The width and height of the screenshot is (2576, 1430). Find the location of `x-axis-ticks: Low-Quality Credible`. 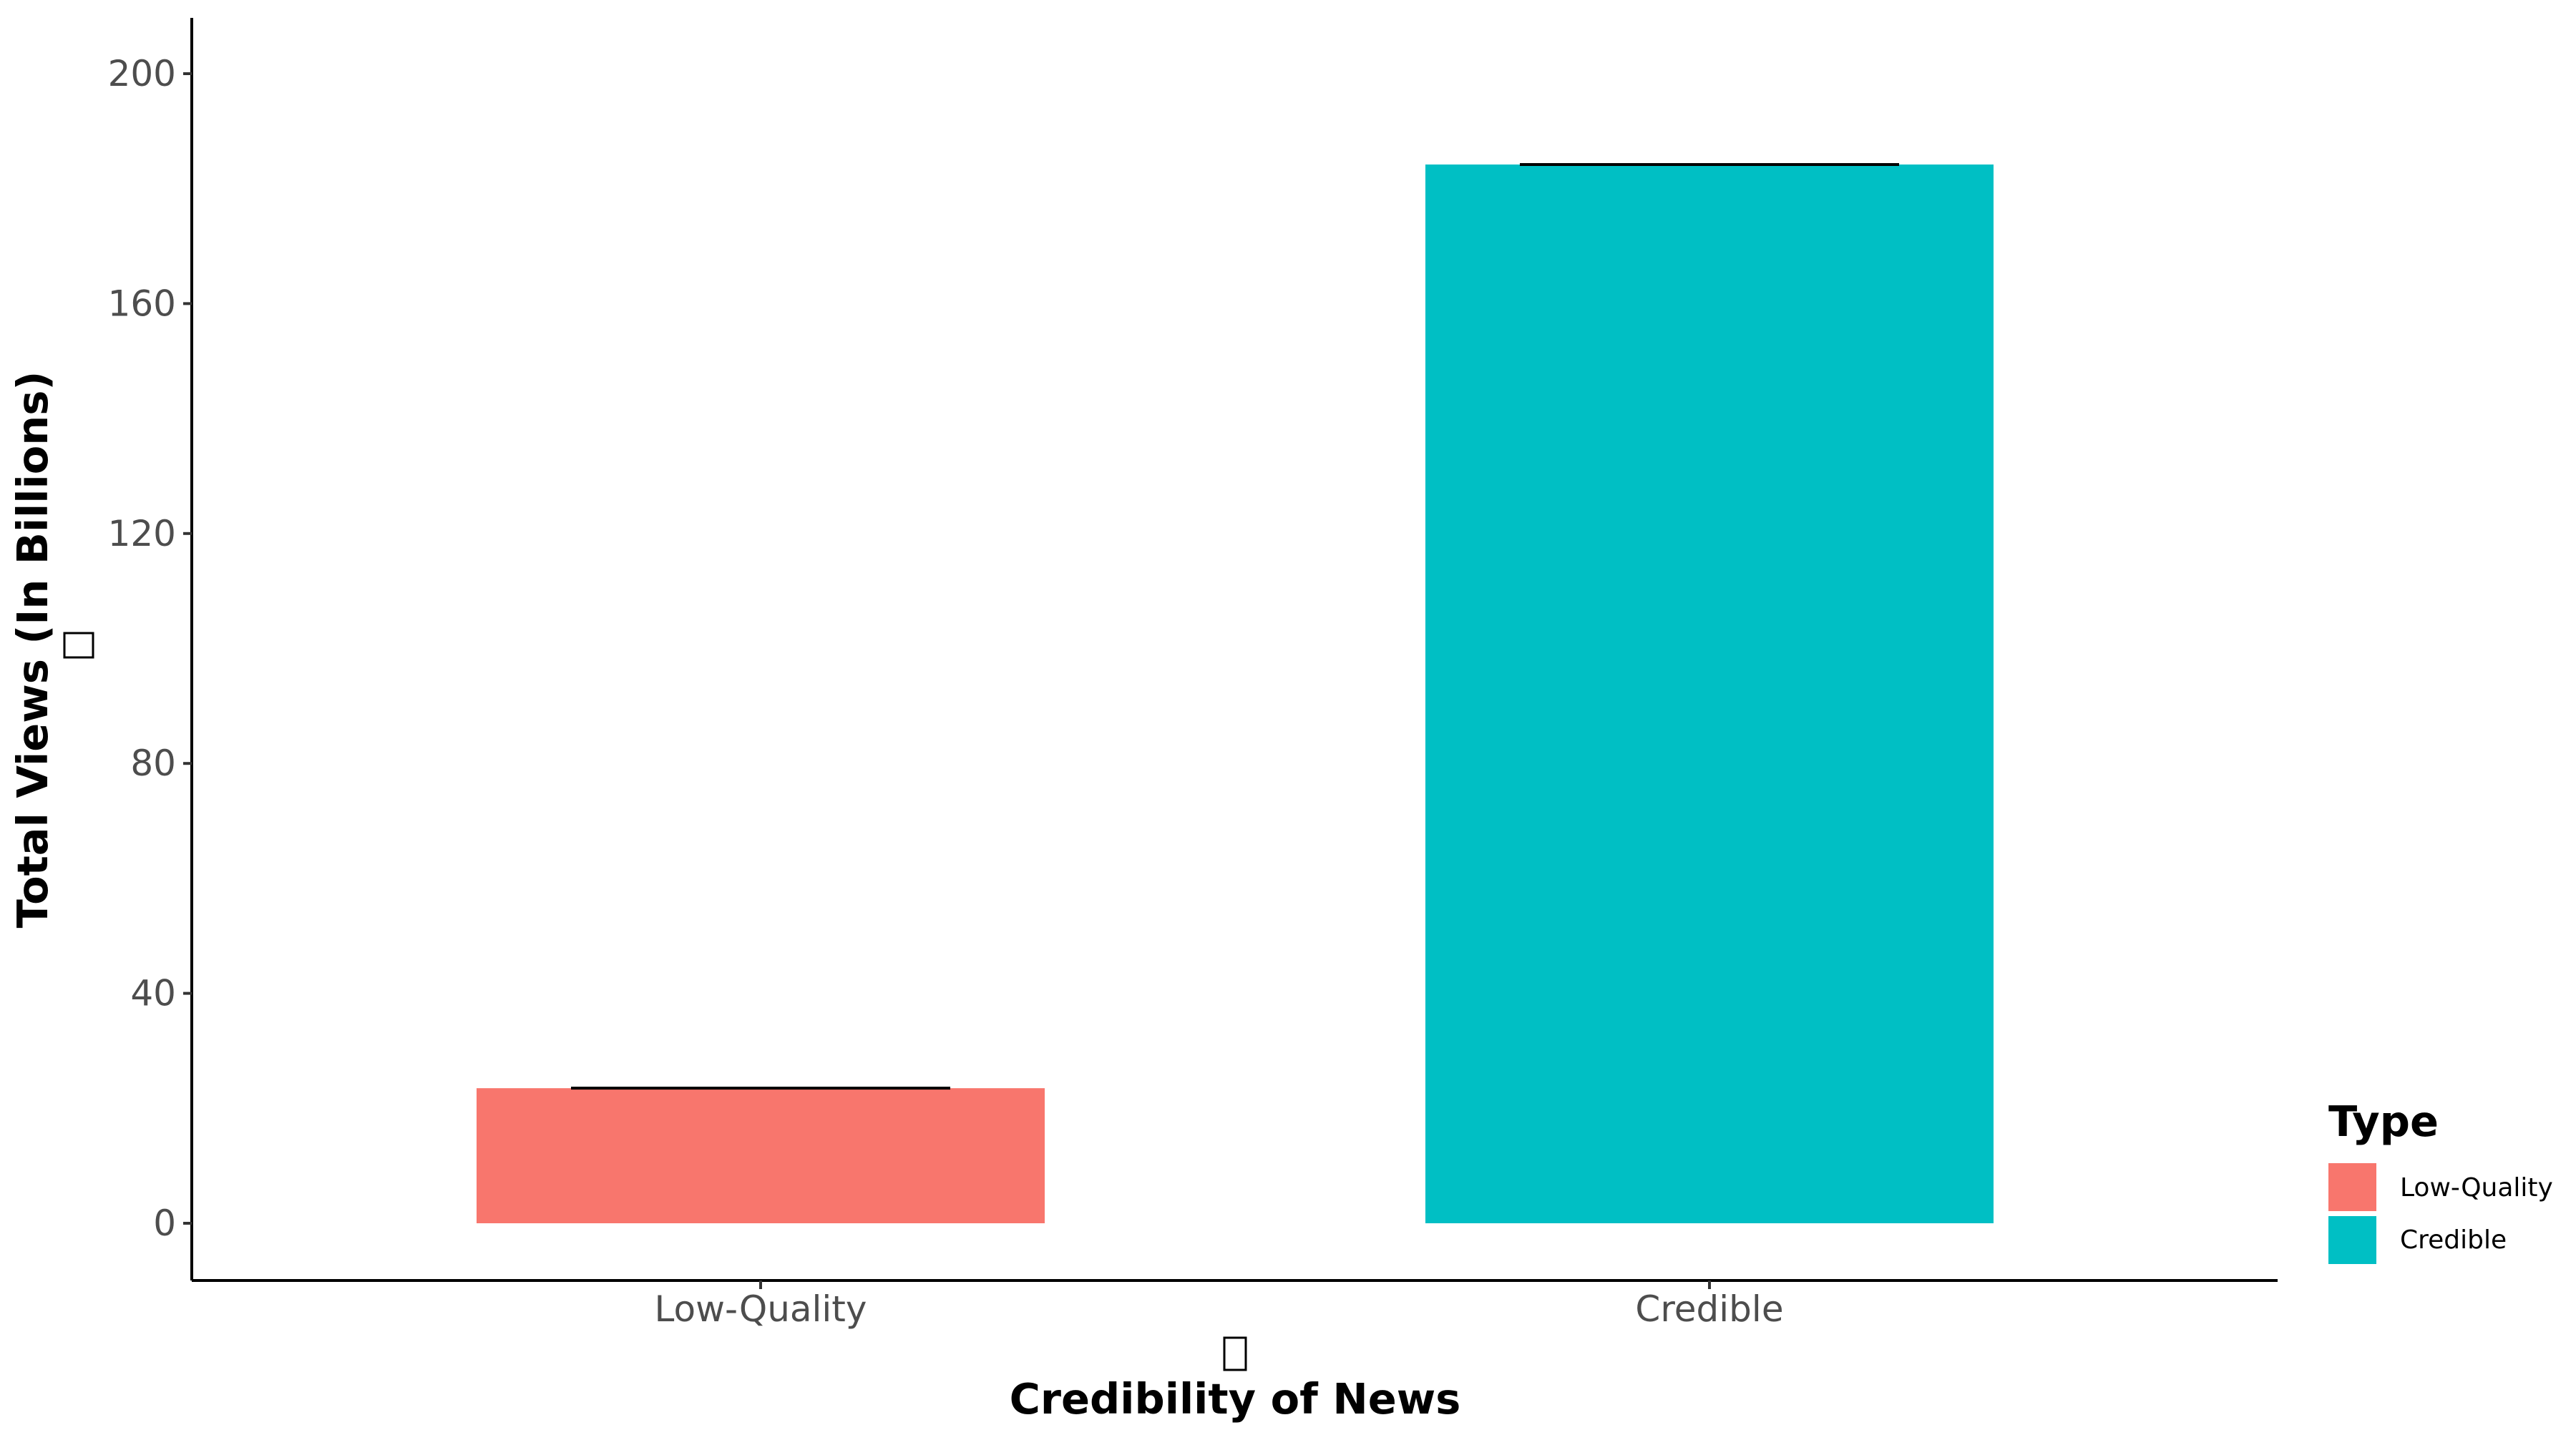

x-axis-ticks: Low-Quality Credible is located at coordinates (1219, 1305).